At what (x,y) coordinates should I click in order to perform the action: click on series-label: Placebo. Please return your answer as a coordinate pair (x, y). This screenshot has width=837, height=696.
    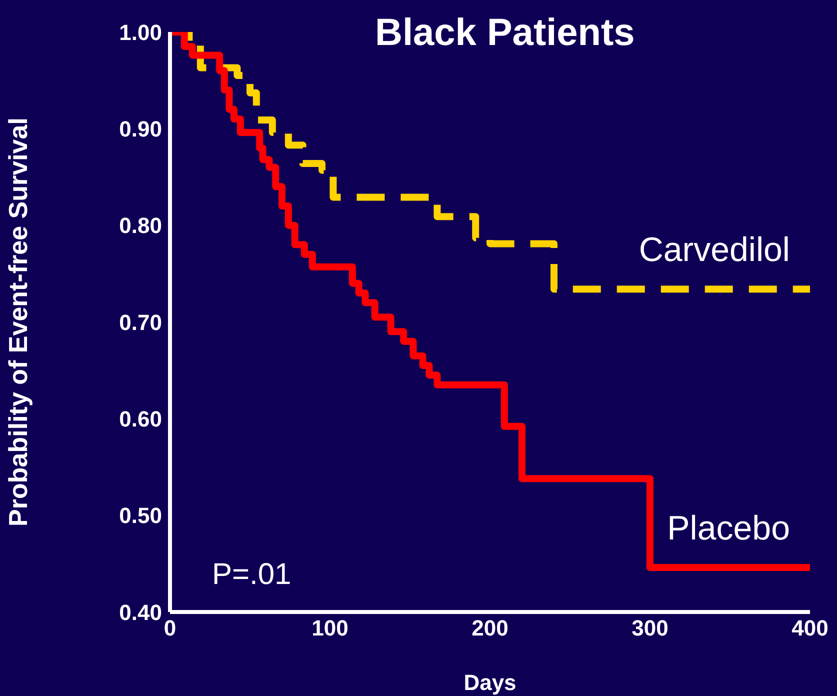
    Looking at the image, I should click on (728, 529).